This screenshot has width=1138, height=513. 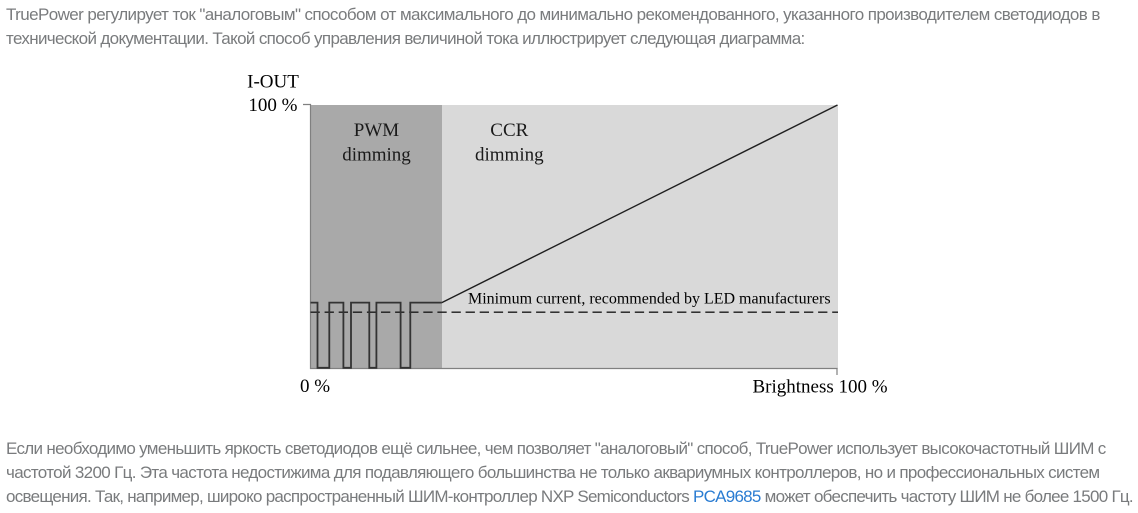 I want to click on svg-text: 100 %, so click(x=272, y=105).